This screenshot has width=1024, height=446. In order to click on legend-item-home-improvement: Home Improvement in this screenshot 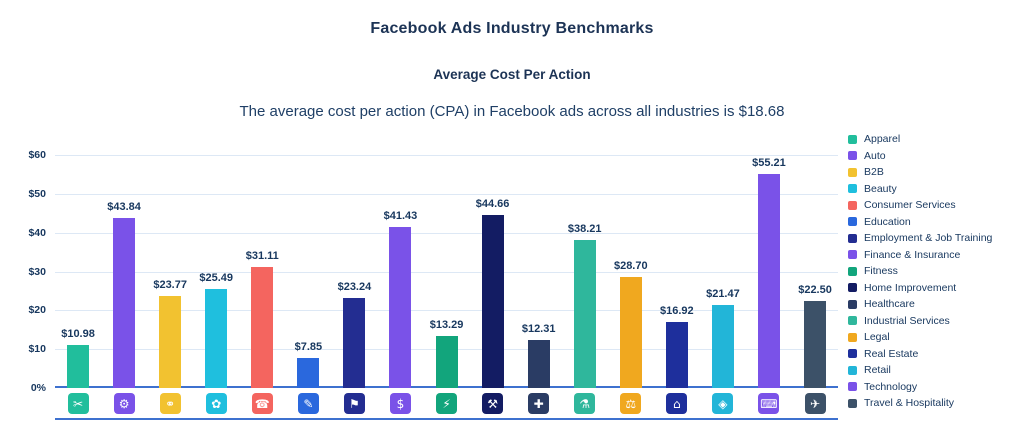, I will do `click(920, 288)`.